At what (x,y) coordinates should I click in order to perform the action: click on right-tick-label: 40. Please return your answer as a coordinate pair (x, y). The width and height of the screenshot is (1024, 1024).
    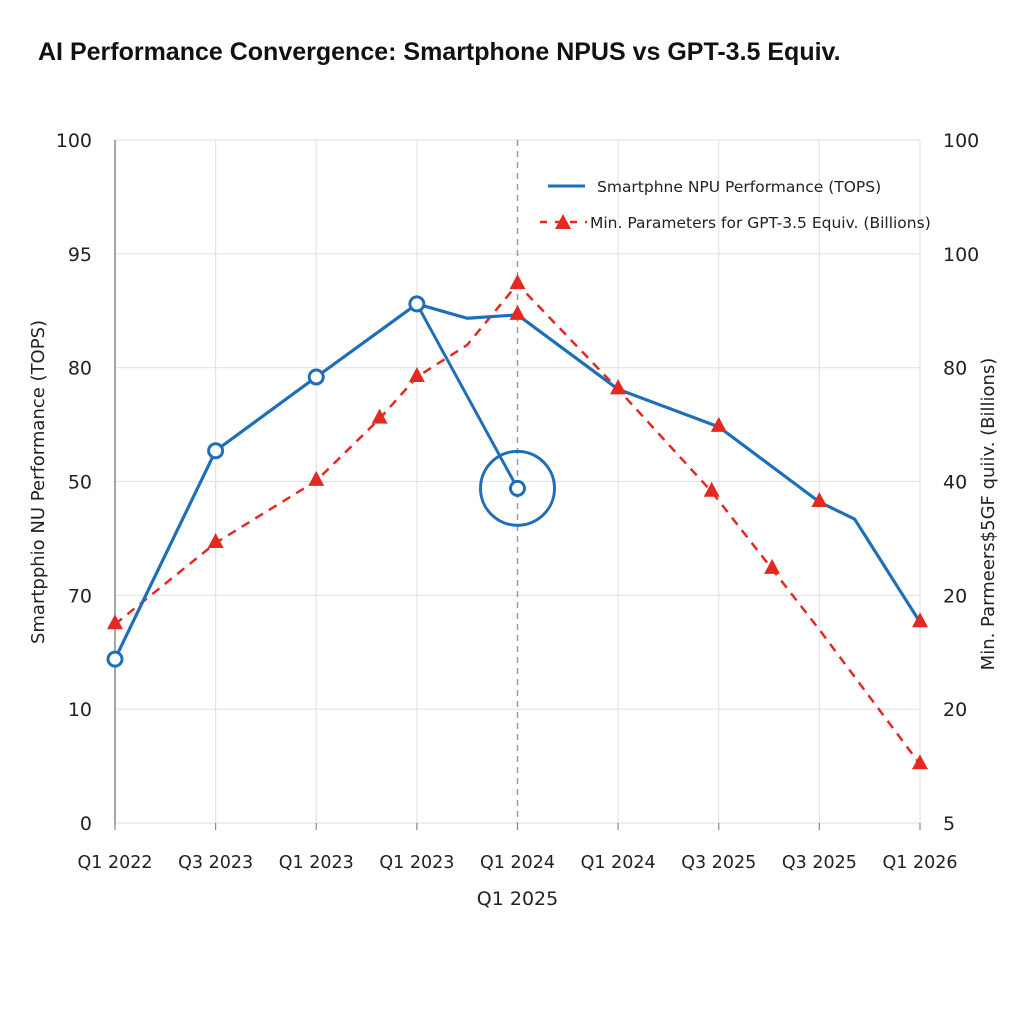
    Looking at the image, I should click on (955, 483).